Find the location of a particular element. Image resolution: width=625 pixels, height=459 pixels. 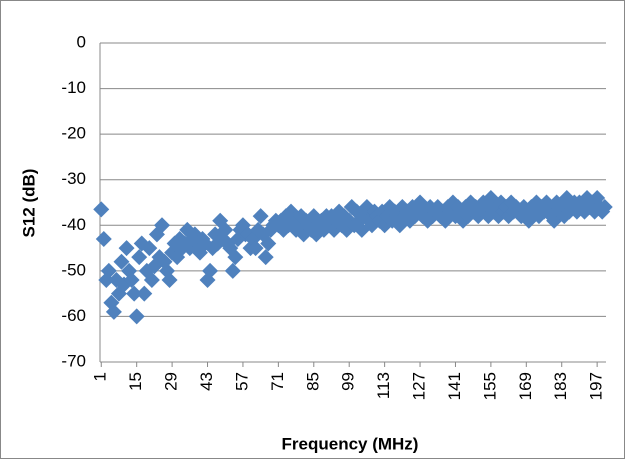

x-tick-label: 113 is located at coordinates (383, 385).